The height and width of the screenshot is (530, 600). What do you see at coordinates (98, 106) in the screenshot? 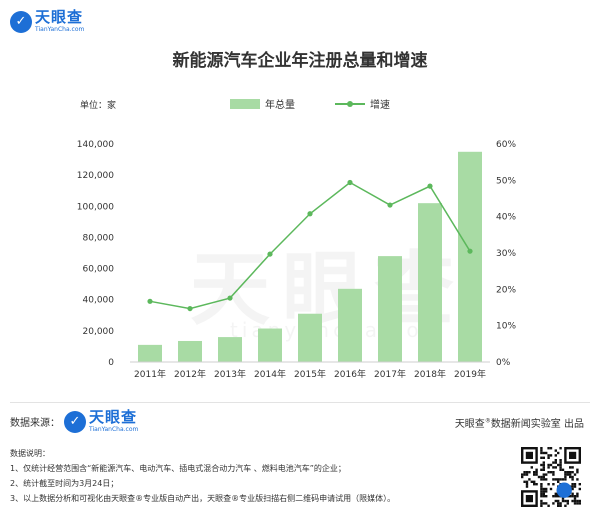
I see `unit-label: 单位：家` at bounding box center [98, 106].